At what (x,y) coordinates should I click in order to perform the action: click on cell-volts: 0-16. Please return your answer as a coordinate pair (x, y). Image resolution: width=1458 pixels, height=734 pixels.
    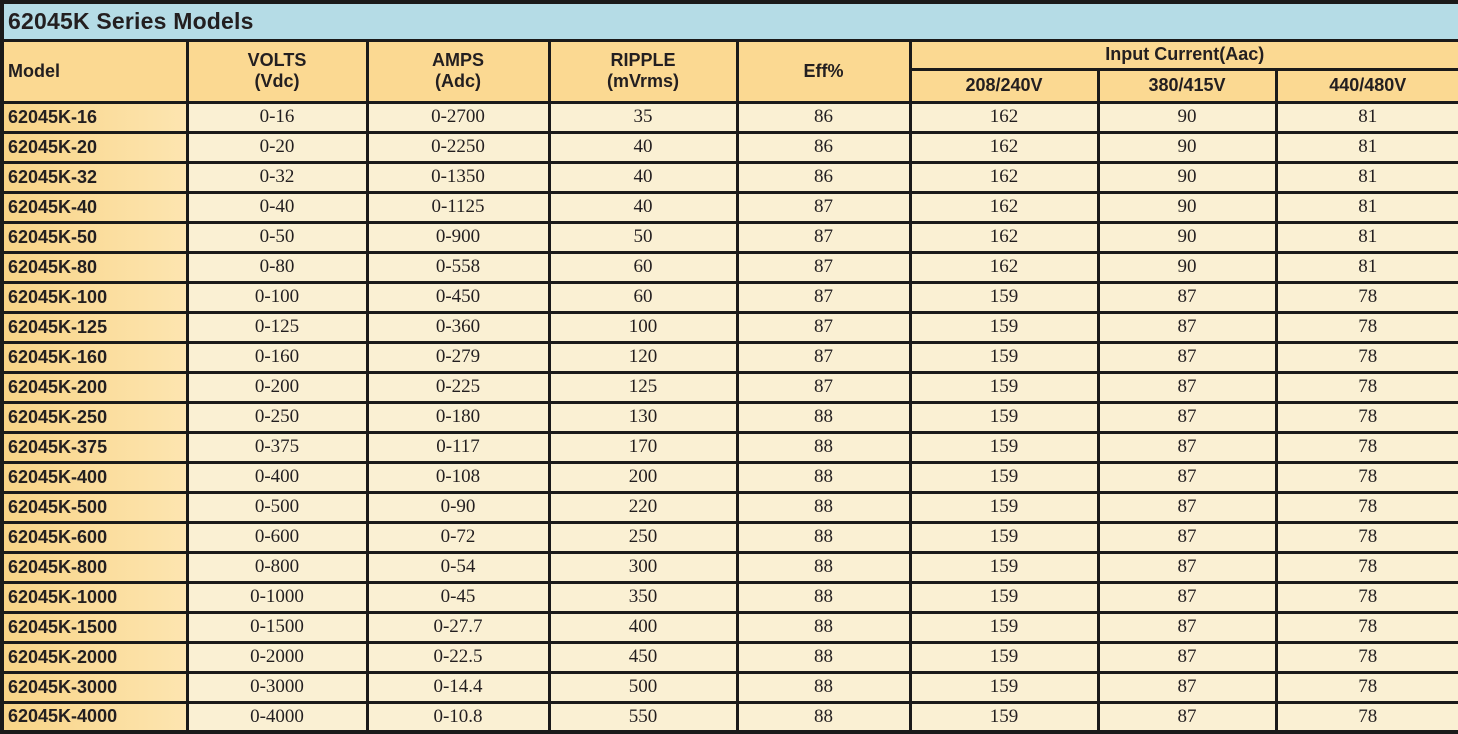
    Looking at the image, I should click on (277, 117).